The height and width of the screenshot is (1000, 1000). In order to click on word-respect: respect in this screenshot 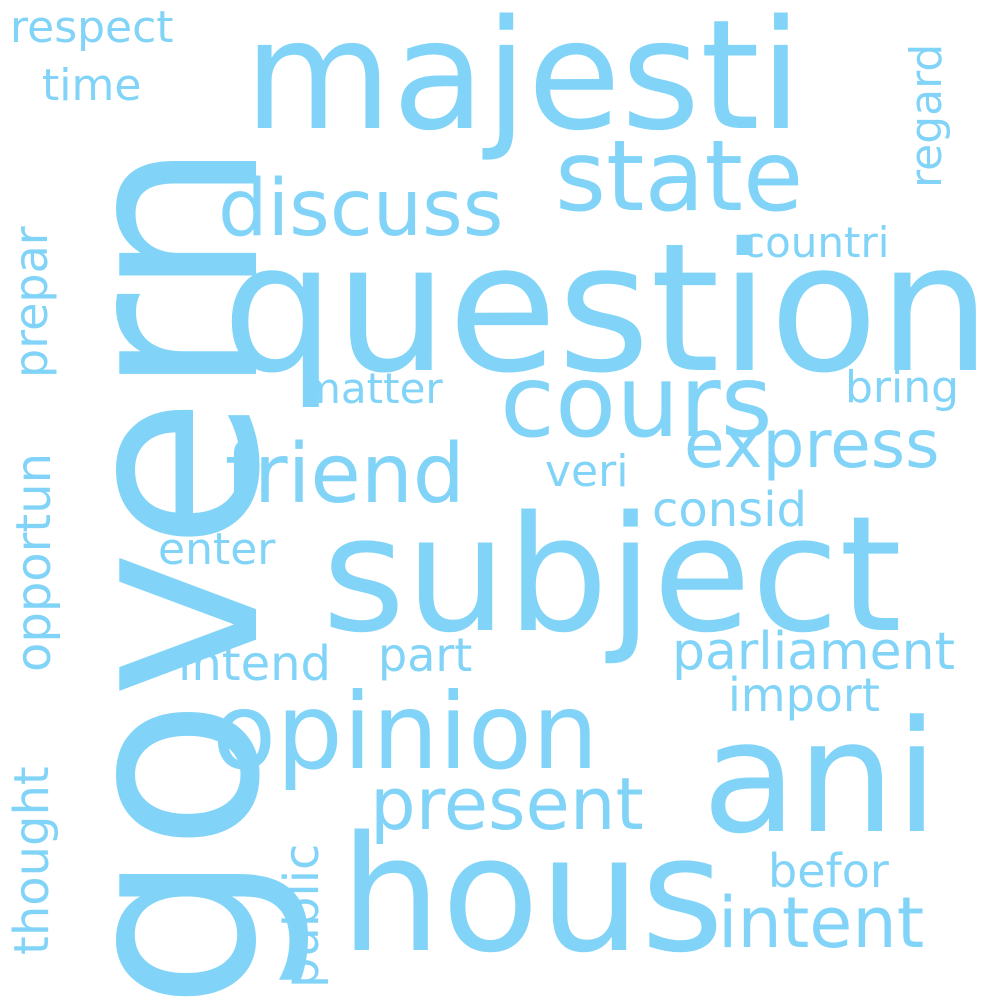, I will do `click(92, 27)`.